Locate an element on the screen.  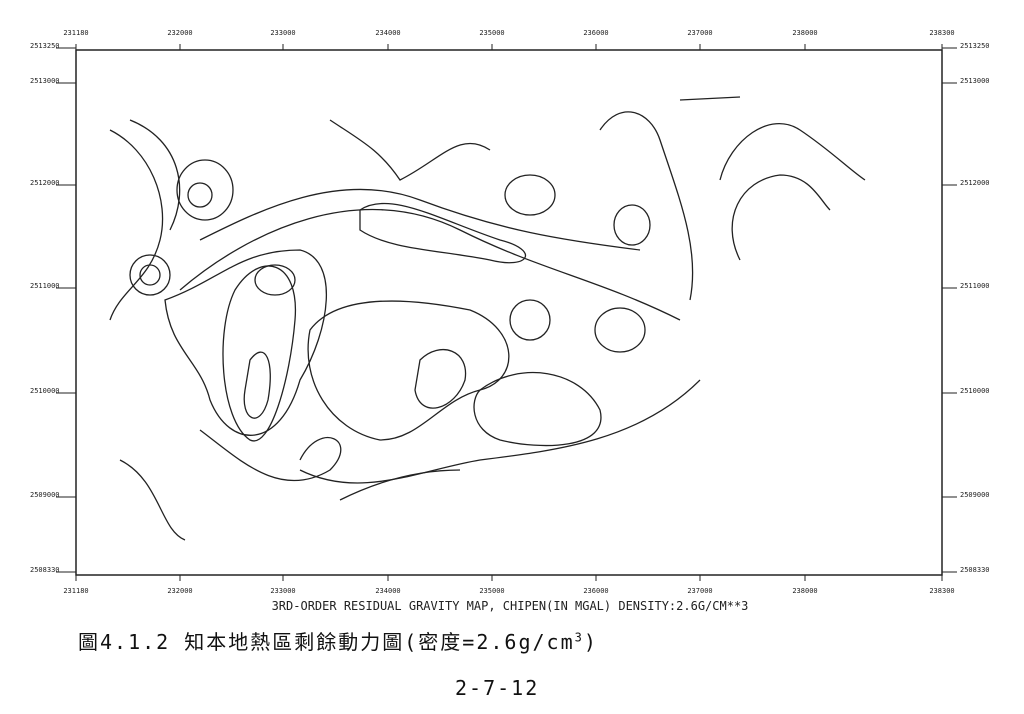
y-tick-label-right: 2512000 is located at coordinates (975, 183).